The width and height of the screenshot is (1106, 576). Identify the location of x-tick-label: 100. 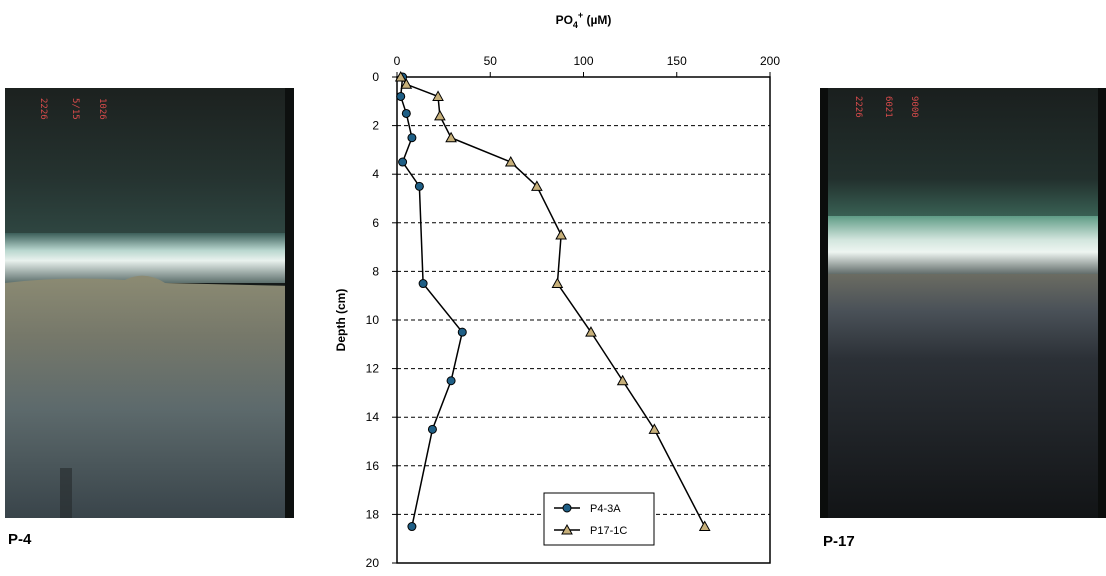
(583, 61).